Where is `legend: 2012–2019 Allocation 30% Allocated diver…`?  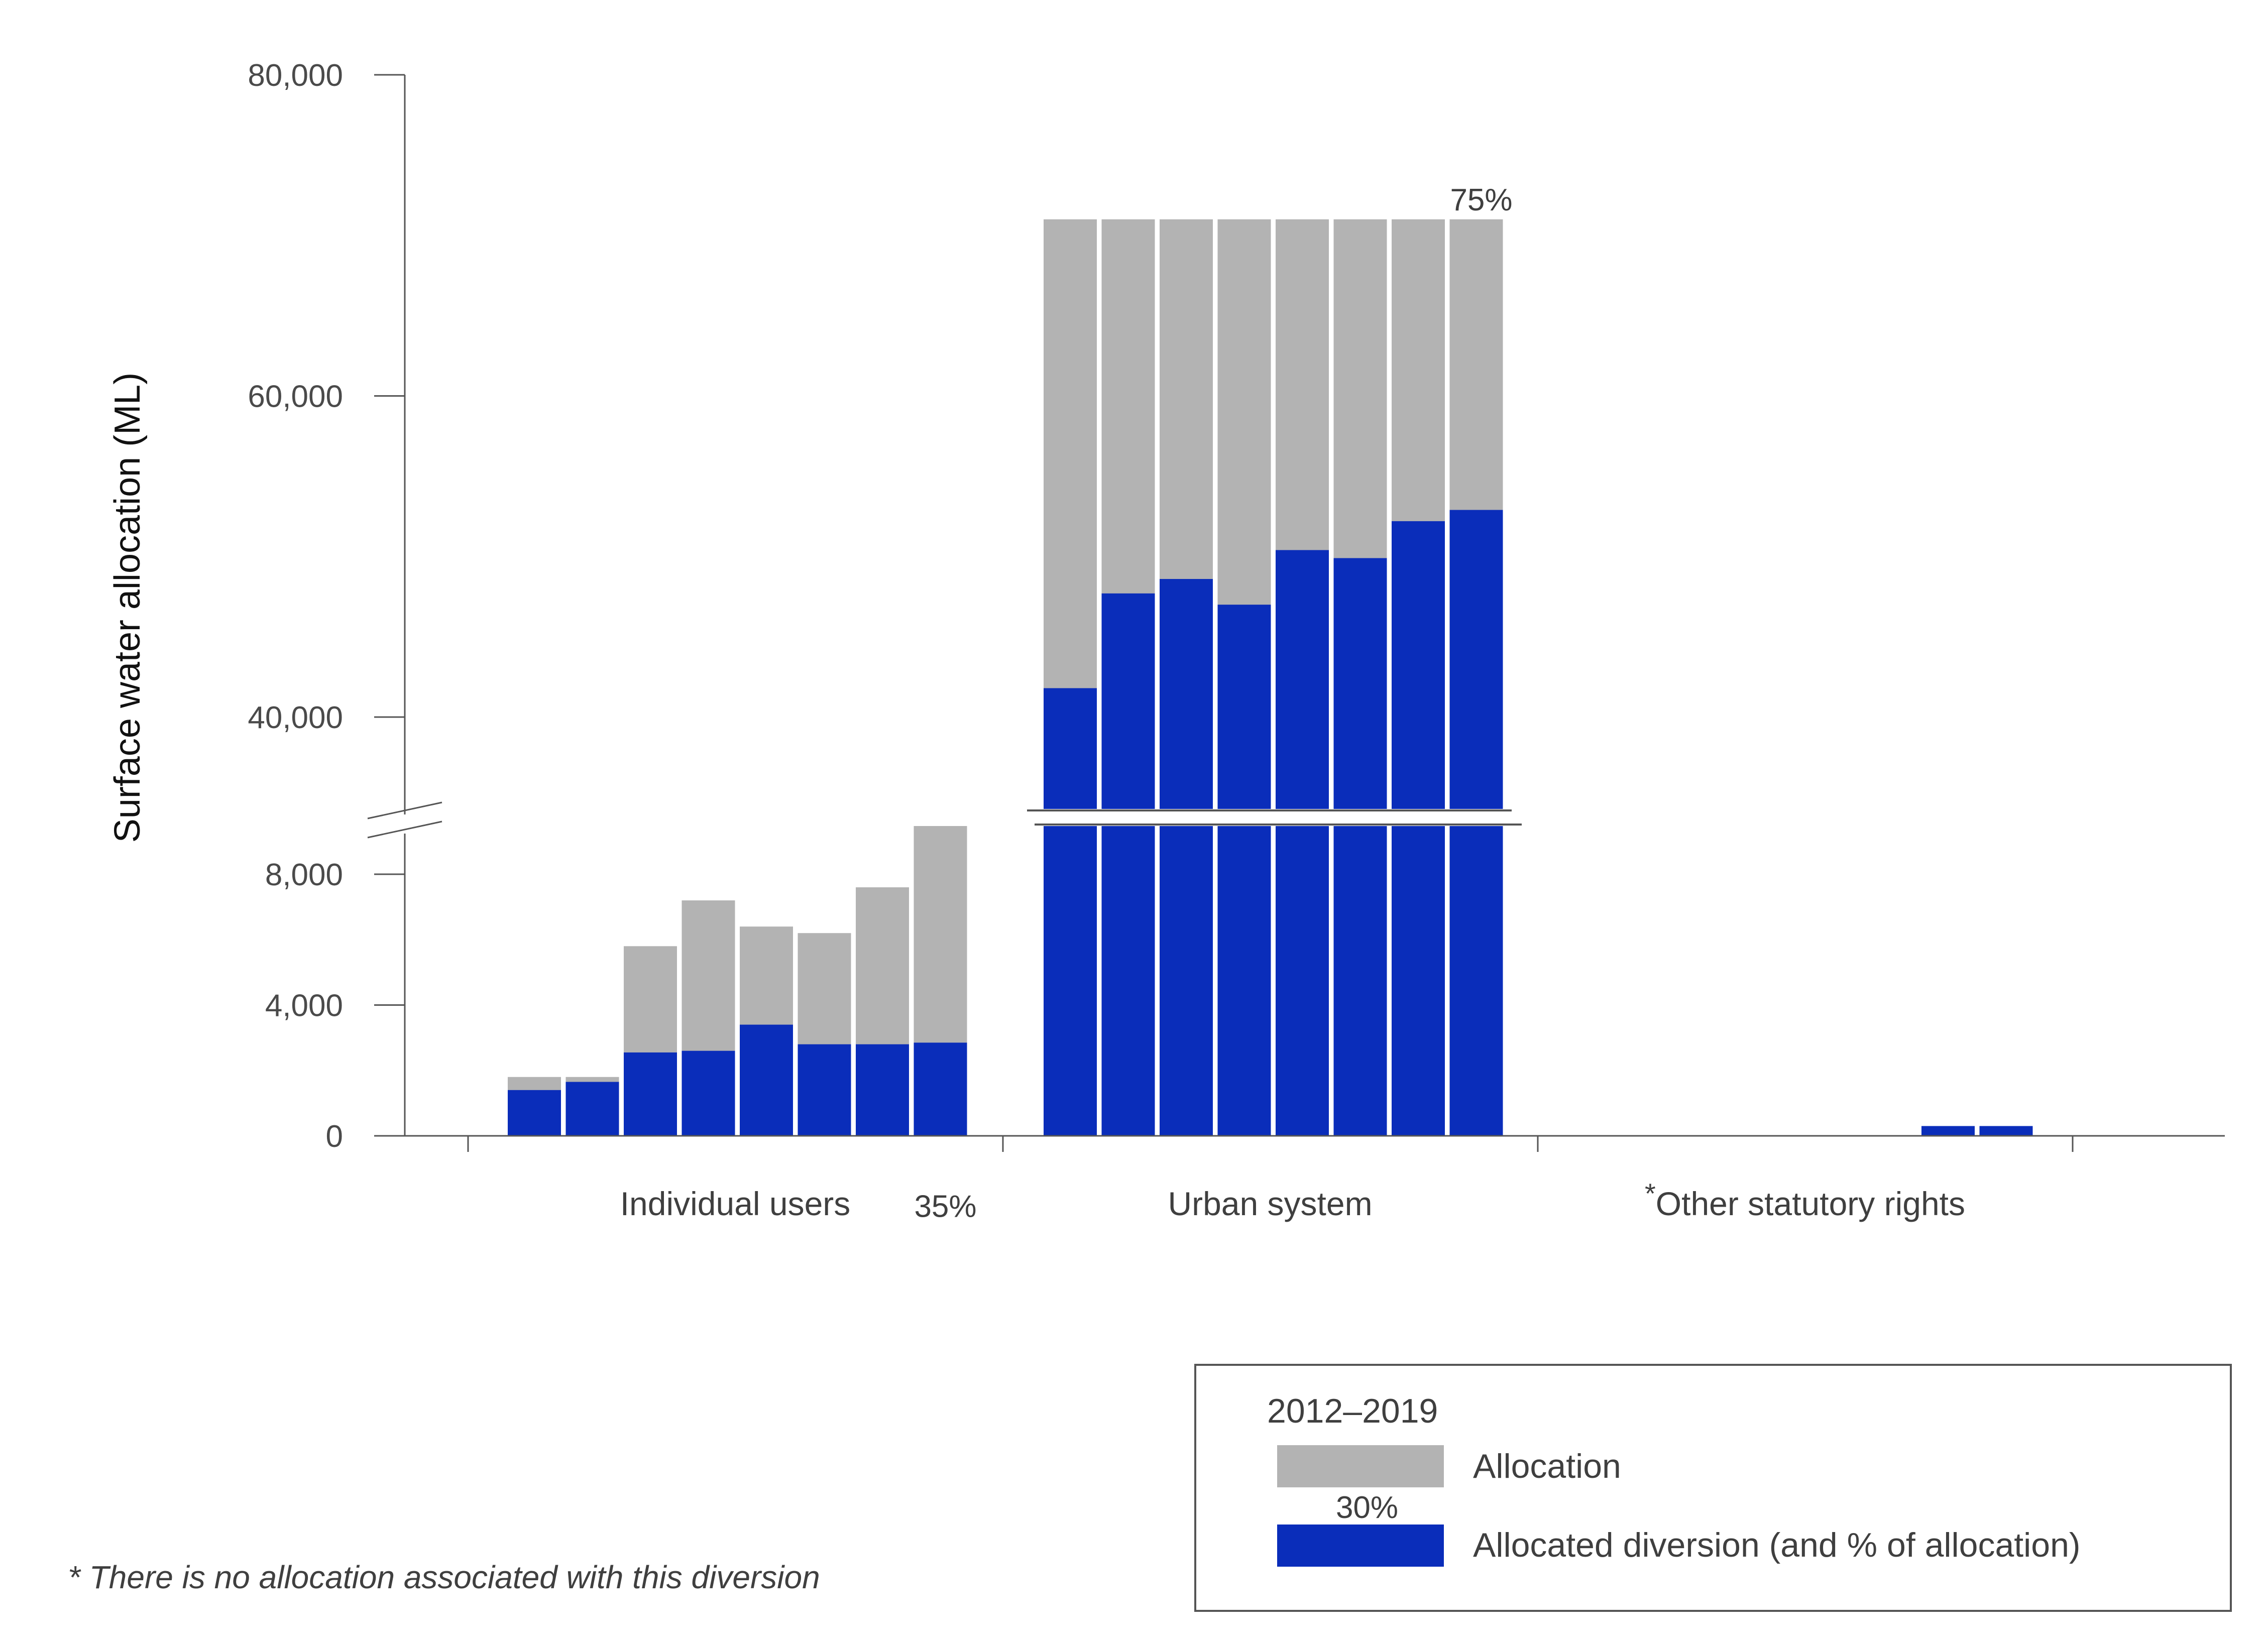
legend: 2012–2019 Allocation 30% Allocated diver… is located at coordinates (1713, 1488).